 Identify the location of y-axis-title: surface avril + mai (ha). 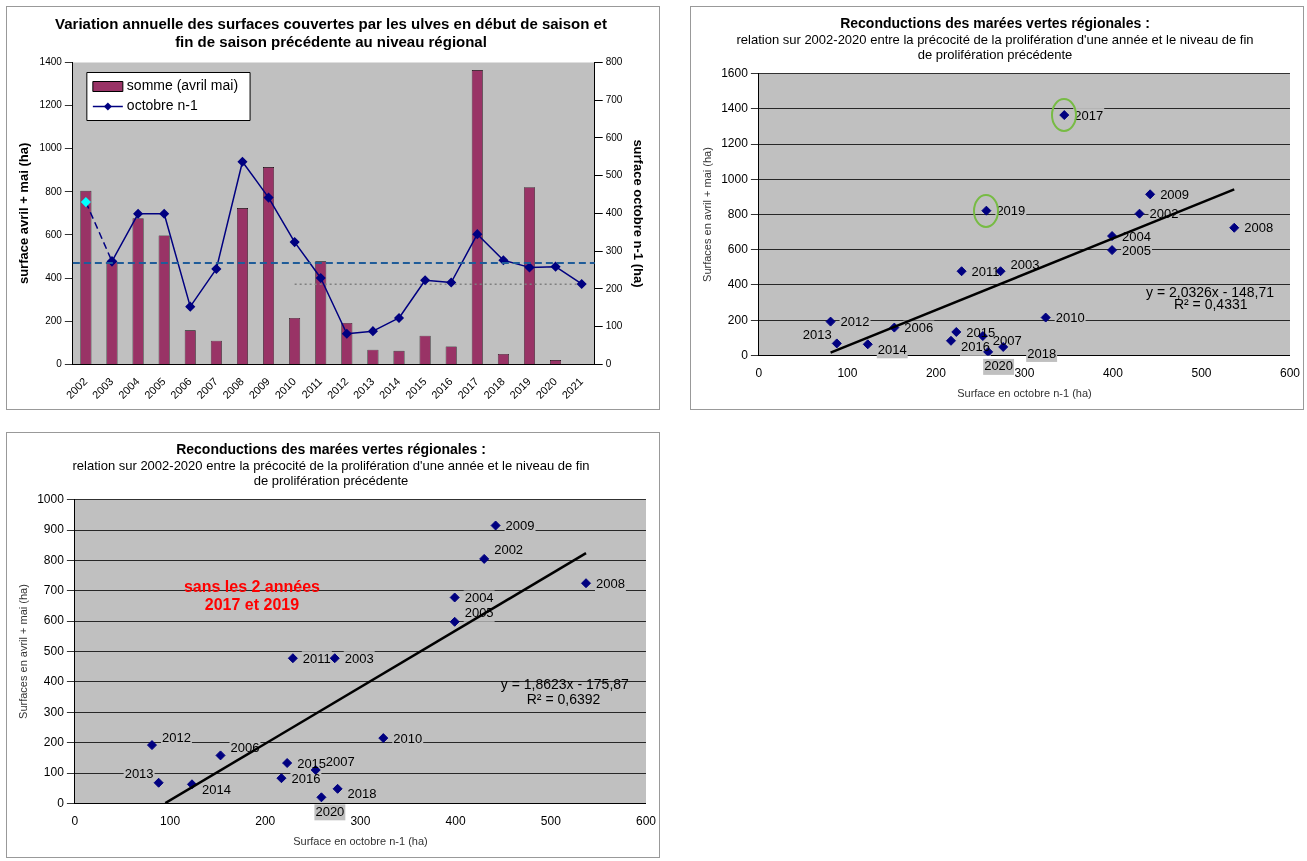
(24, 213).